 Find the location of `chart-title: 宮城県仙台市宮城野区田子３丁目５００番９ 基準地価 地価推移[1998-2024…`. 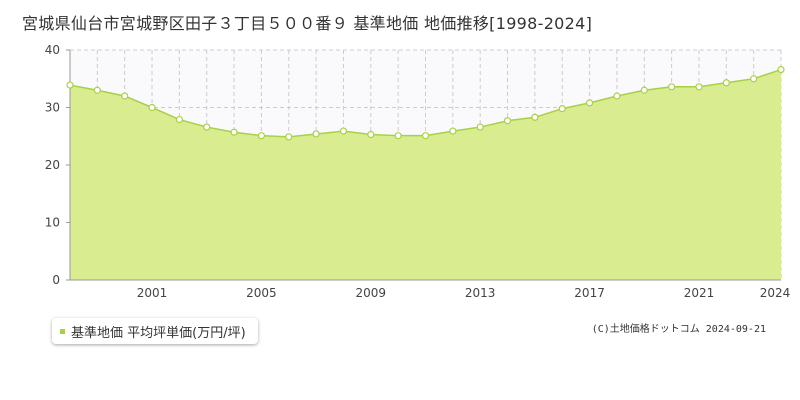

chart-title: 宮城県仙台市宮城野区田子３丁目５００番９ 基準地価 地価推移[1998-2024… is located at coordinates (307, 23).